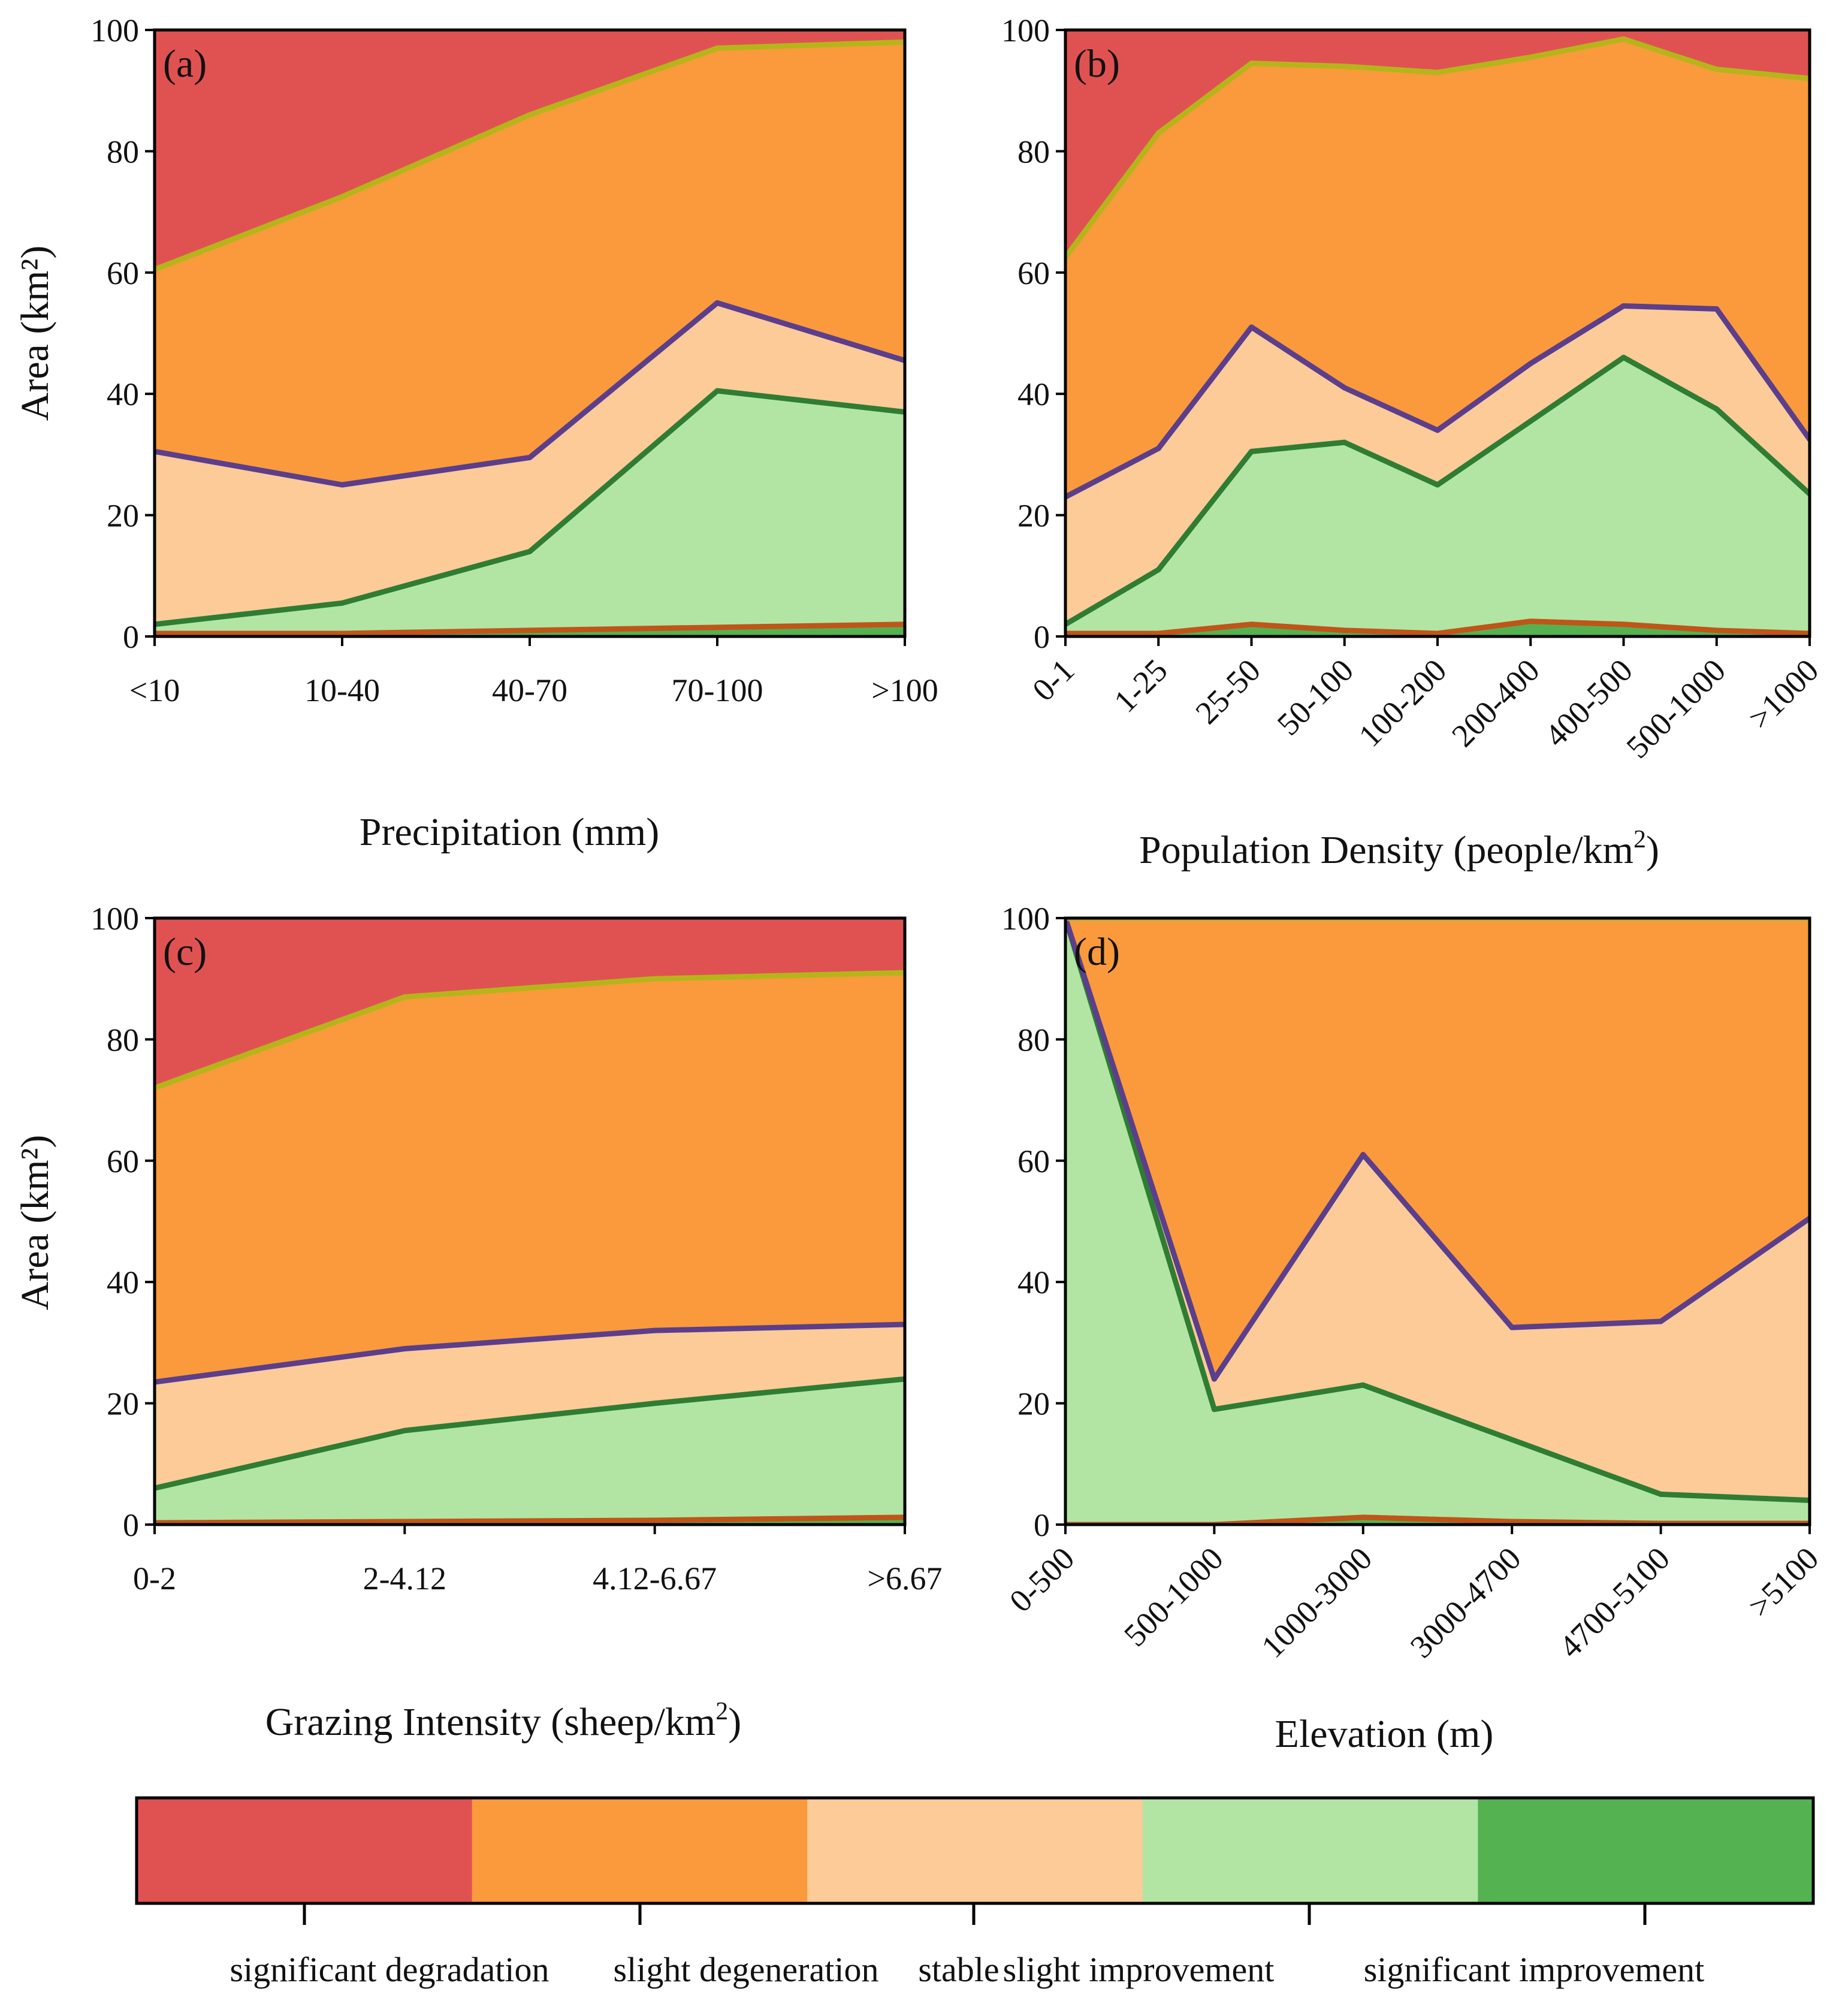 The image size is (1848, 2016). Describe the element at coordinates (342, 690) in the screenshot. I see `x-tick-label: 10-40` at that location.